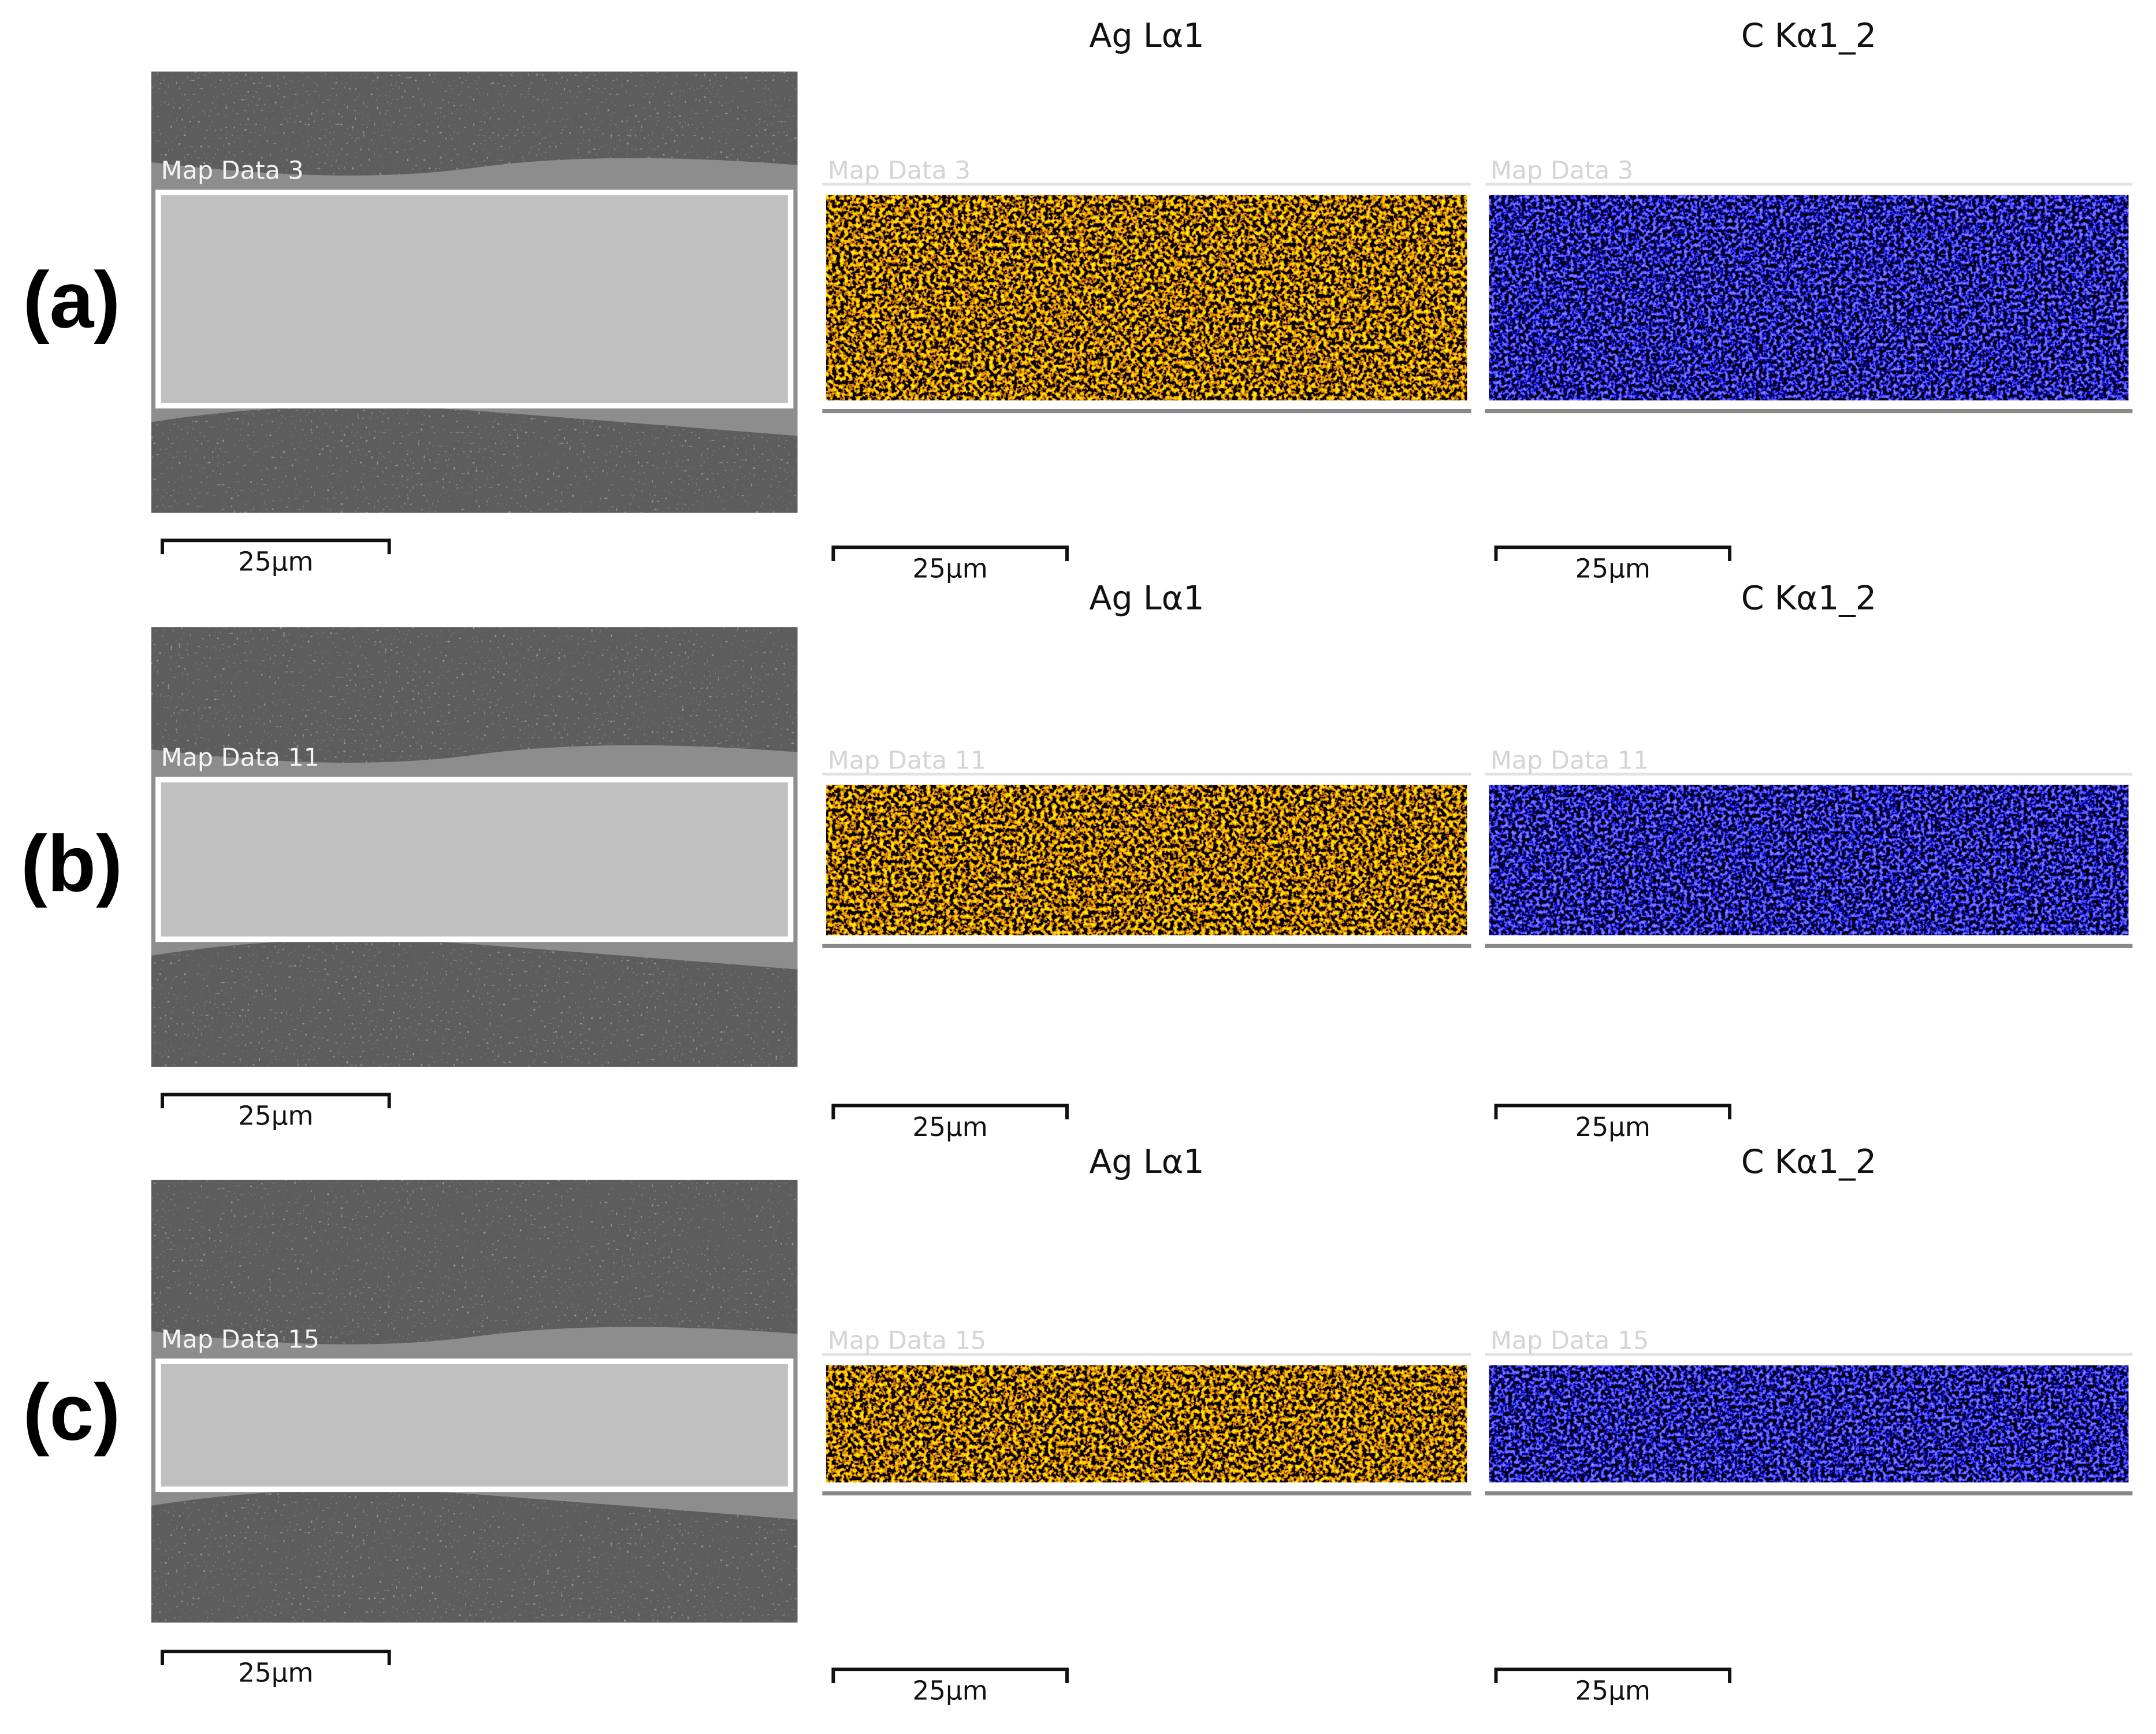  I want to click on row-label: (c), so click(72, 1413).